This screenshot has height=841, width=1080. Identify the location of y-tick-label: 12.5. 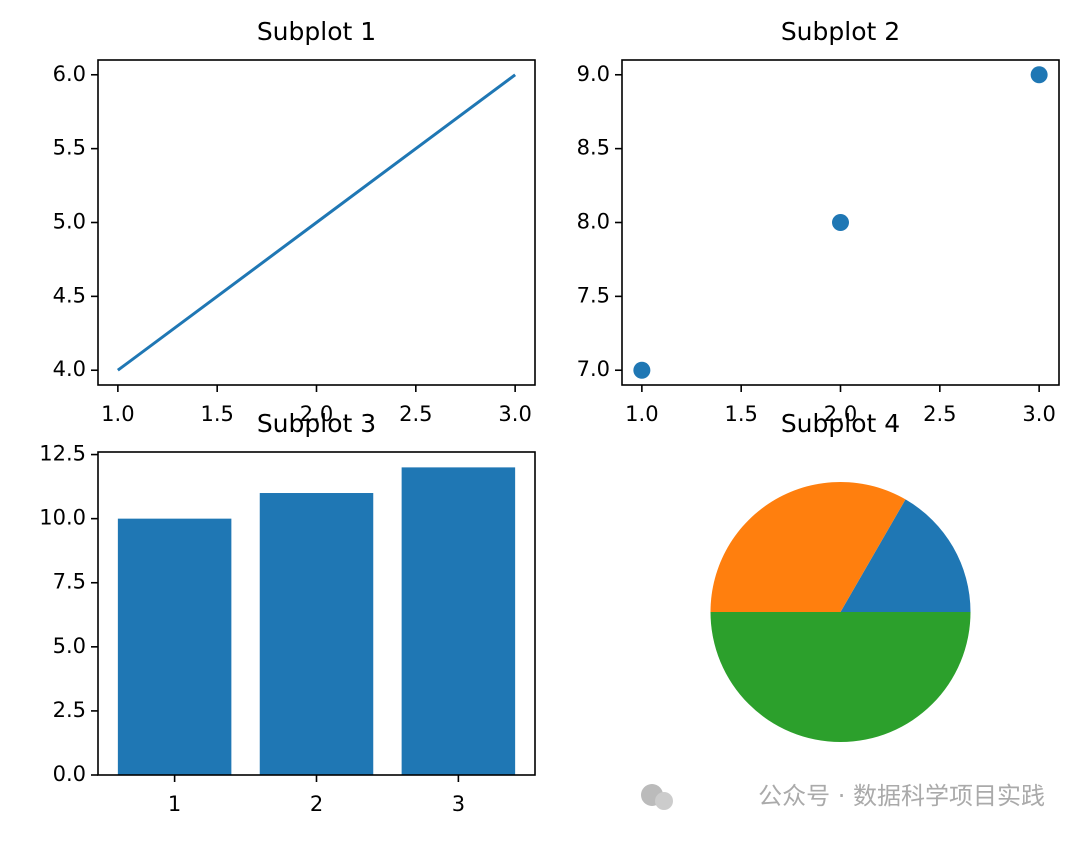
(62, 454).